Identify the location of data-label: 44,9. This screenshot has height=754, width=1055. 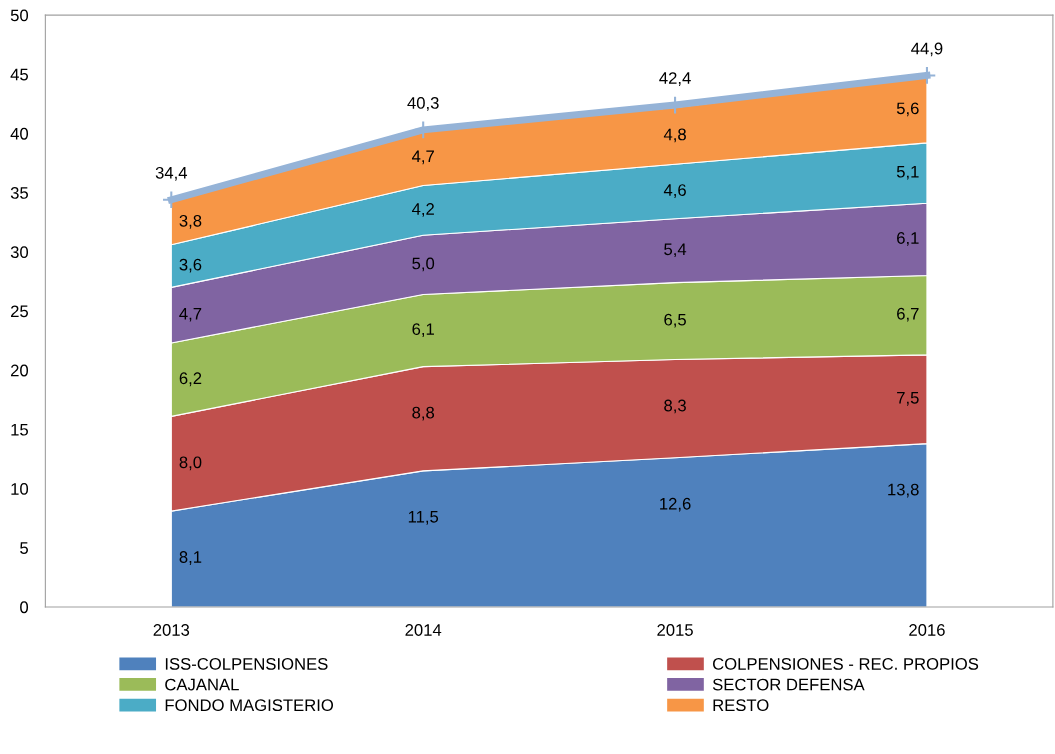
(927, 49).